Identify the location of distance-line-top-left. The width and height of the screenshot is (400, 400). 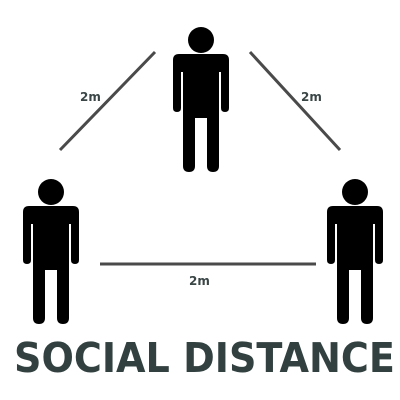
(107, 101).